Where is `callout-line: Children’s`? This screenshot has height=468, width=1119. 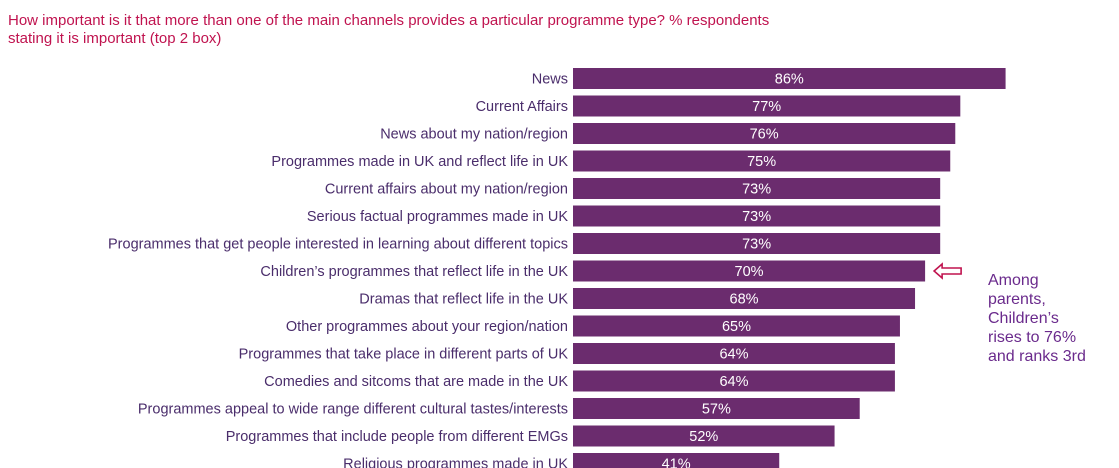
callout-line: Children’s is located at coordinates (1053, 318).